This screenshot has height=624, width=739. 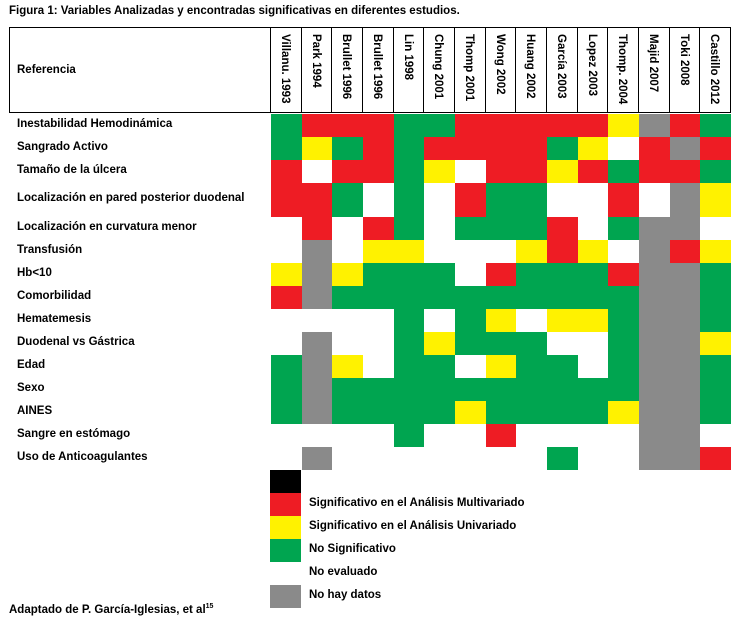 What do you see at coordinates (285, 527) in the screenshot?
I see `legend-swatch` at bounding box center [285, 527].